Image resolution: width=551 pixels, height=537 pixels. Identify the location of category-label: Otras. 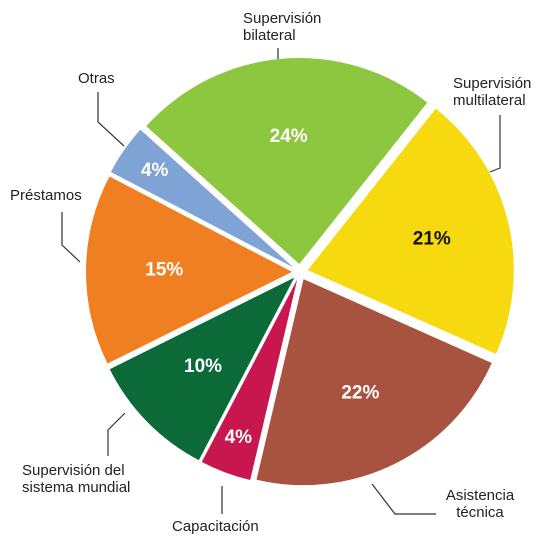
(96, 78).